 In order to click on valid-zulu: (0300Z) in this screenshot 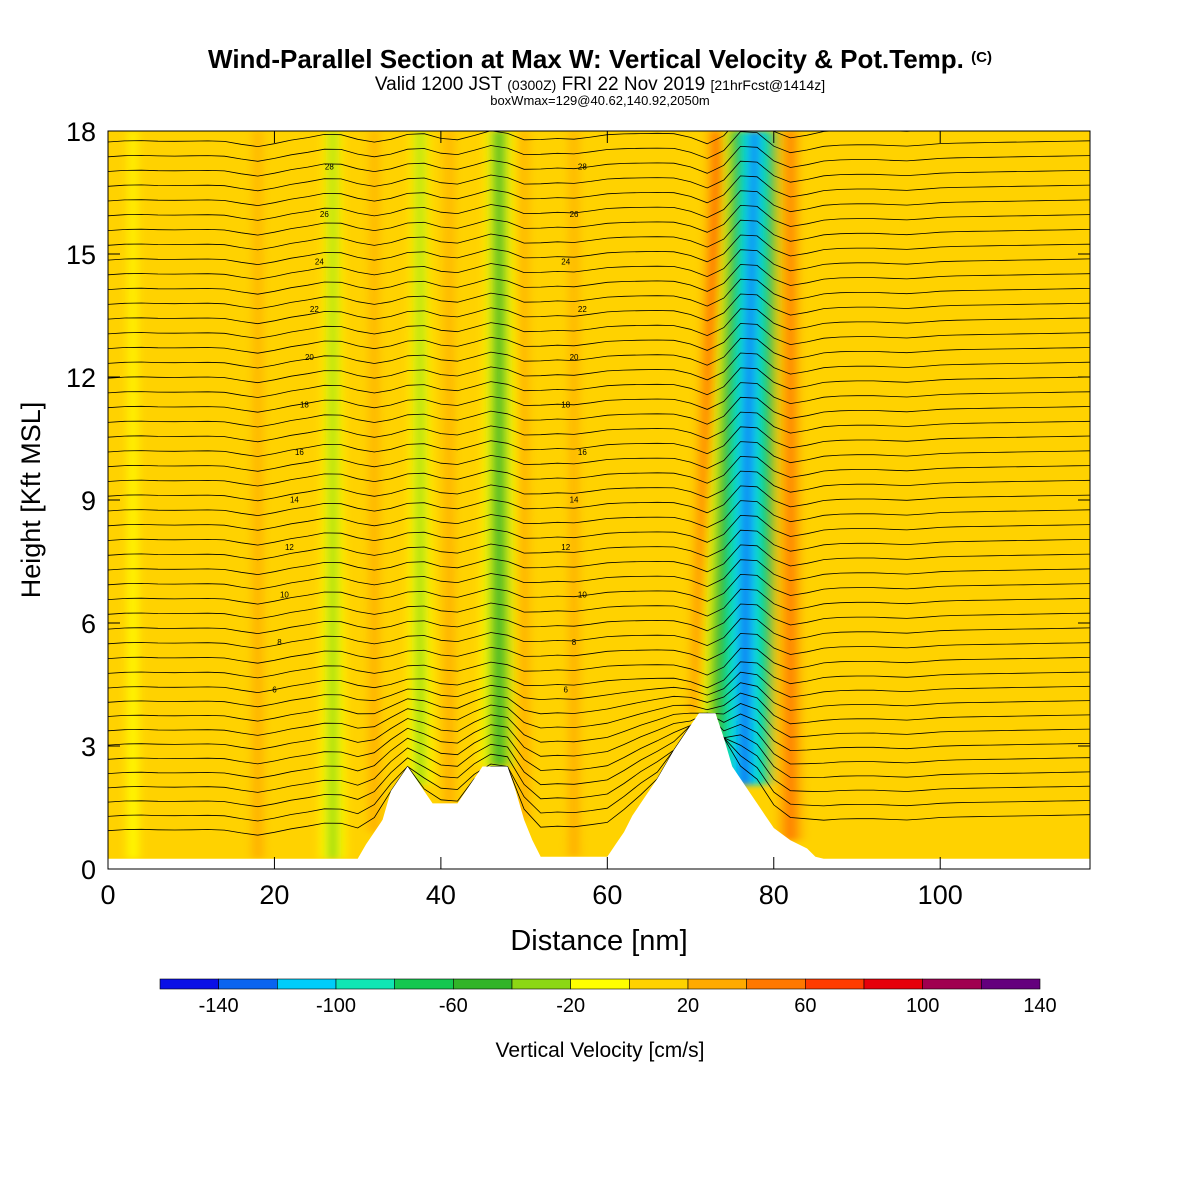, I will do `click(532, 85)`.